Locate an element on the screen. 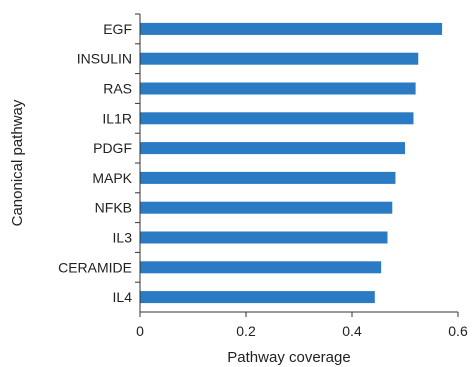  bar-il1r is located at coordinates (277, 118).